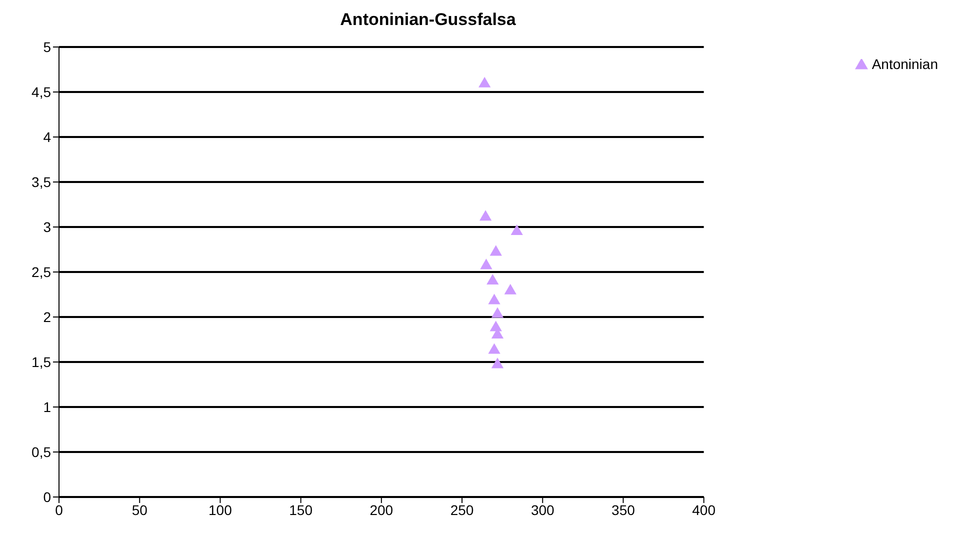  What do you see at coordinates (301, 510) in the screenshot?
I see `x-tick-label: 150` at bounding box center [301, 510].